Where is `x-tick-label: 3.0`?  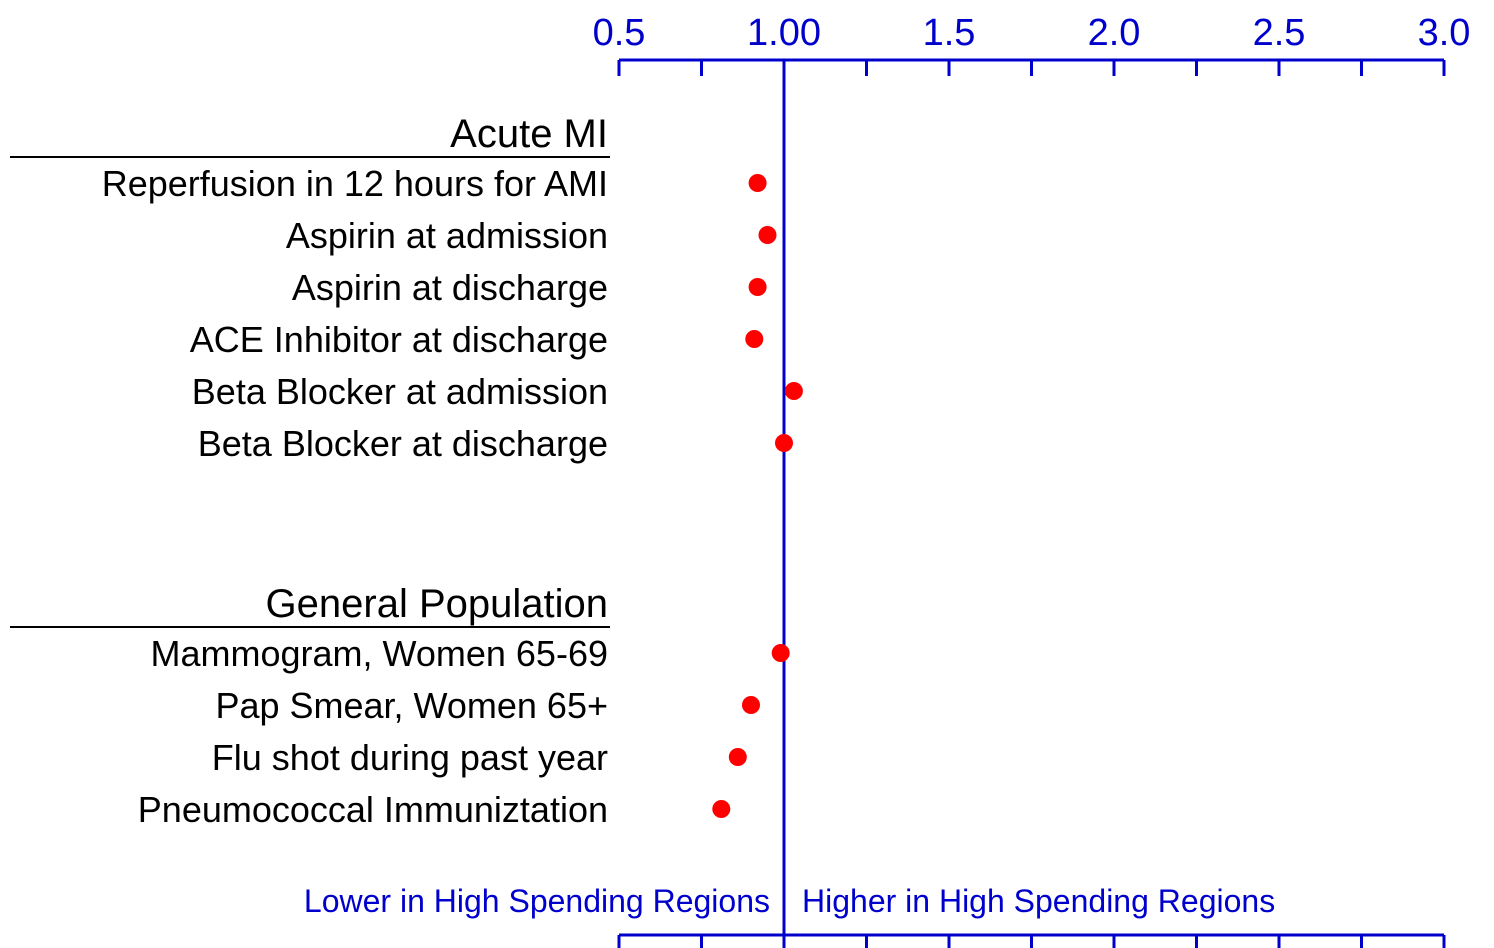 x-tick-label: 3.0 is located at coordinates (1444, 33).